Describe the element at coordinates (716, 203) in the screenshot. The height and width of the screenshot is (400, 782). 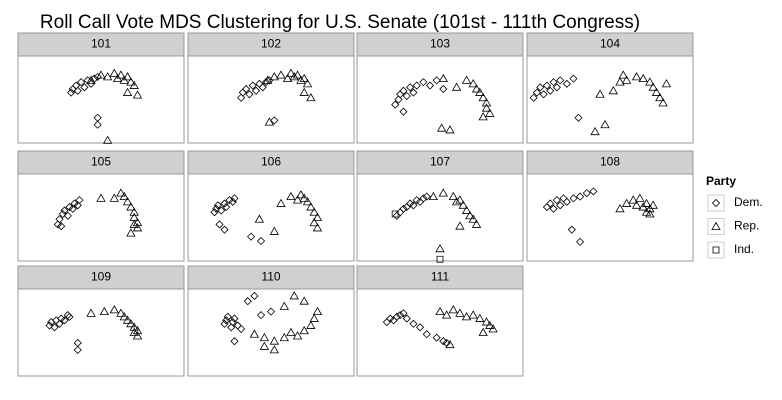
I see `legend-marker` at that location.